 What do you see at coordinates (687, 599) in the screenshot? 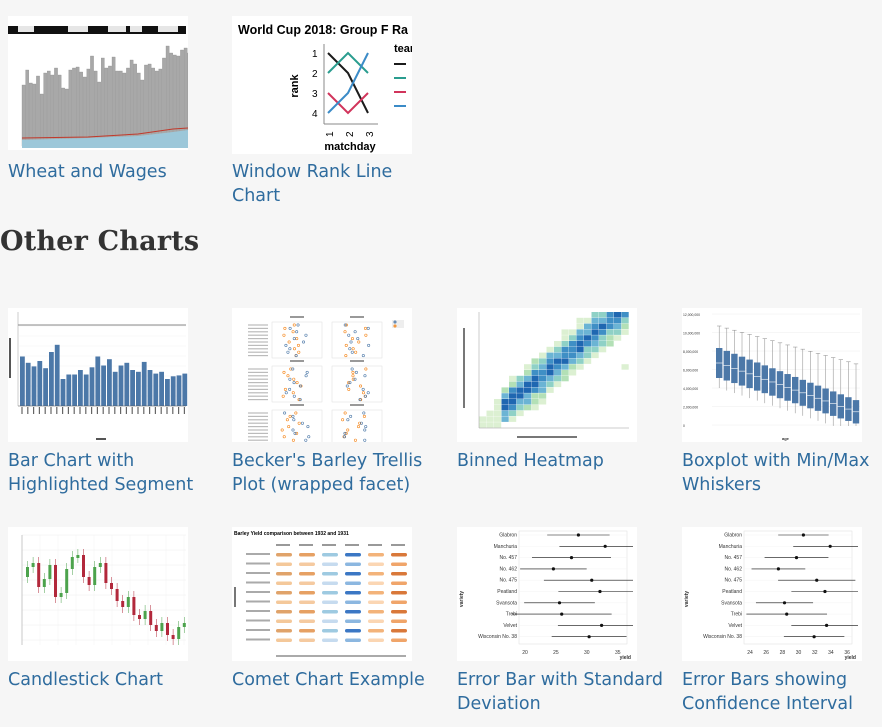
I see `thumbnail-label: variety` at bounding box center [687, 599].